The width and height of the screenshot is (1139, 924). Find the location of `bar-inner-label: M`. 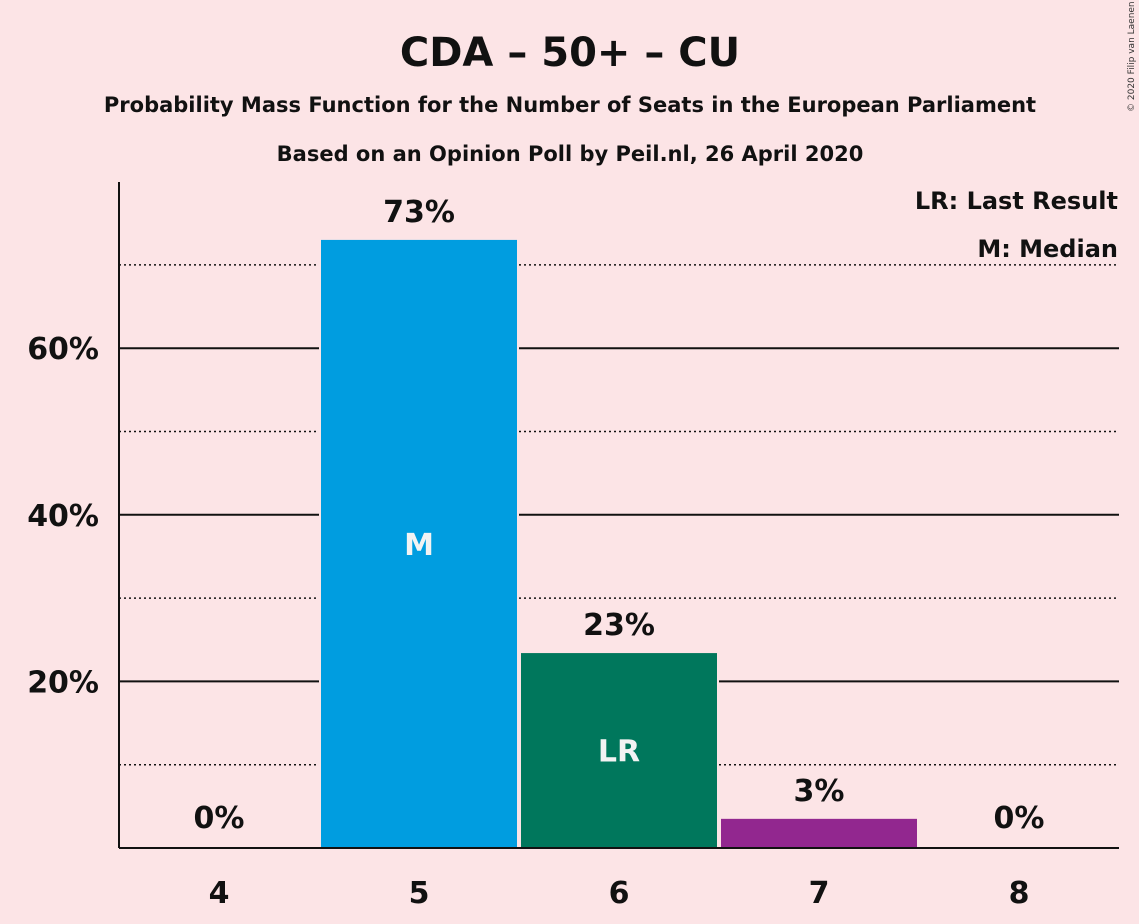

bar-inner-label: M is located at coordinates (419, 545).